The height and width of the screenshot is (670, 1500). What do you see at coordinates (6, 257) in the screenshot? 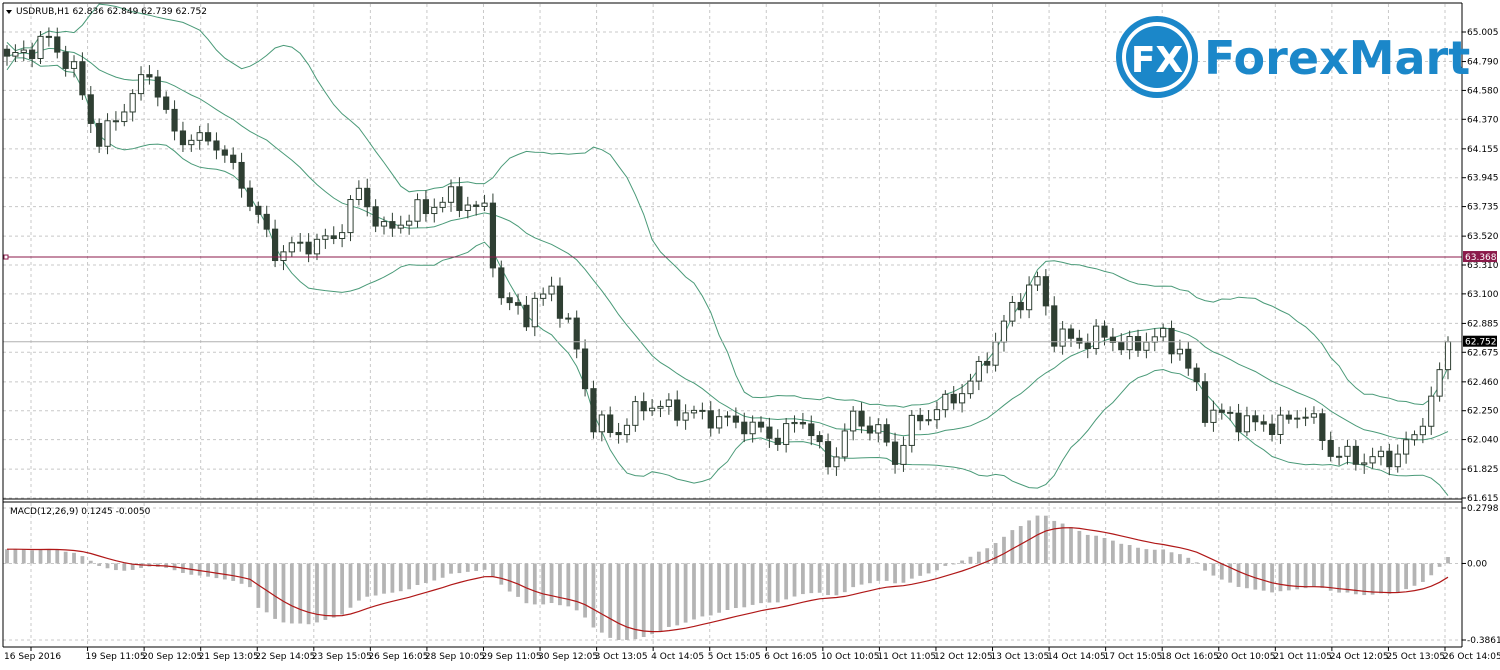
I see `price-level-handle` at bounding box center [6, 257].